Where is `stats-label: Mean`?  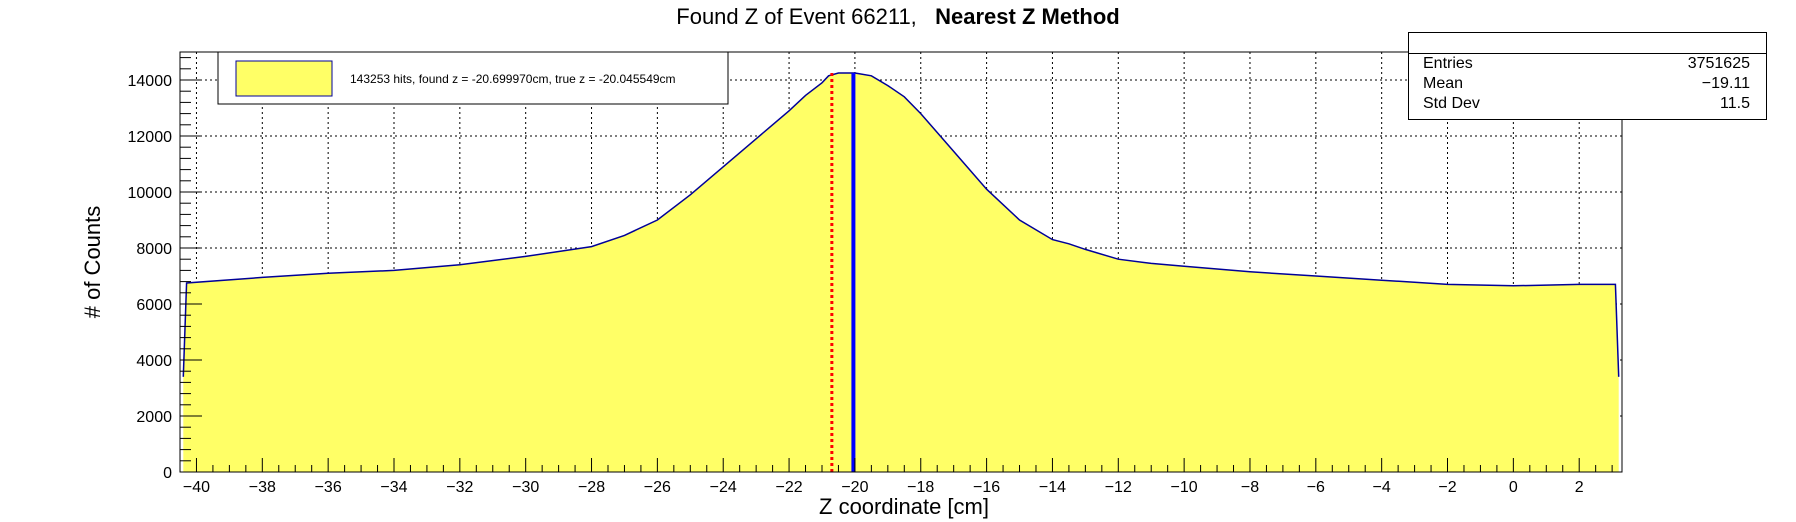 stats-label: Mean is located at coordinates (1443, 83).